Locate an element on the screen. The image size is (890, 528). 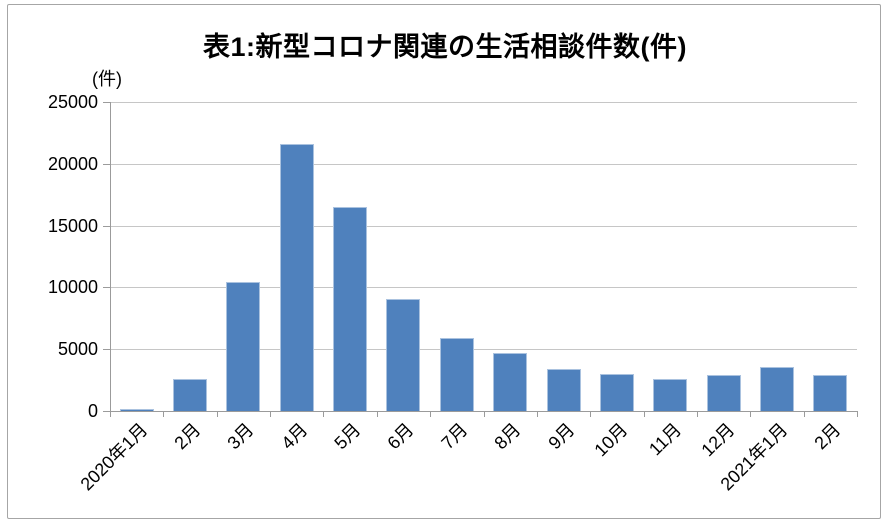
y-axis-tick-label: 25000 is located at coordinates (72, 102).